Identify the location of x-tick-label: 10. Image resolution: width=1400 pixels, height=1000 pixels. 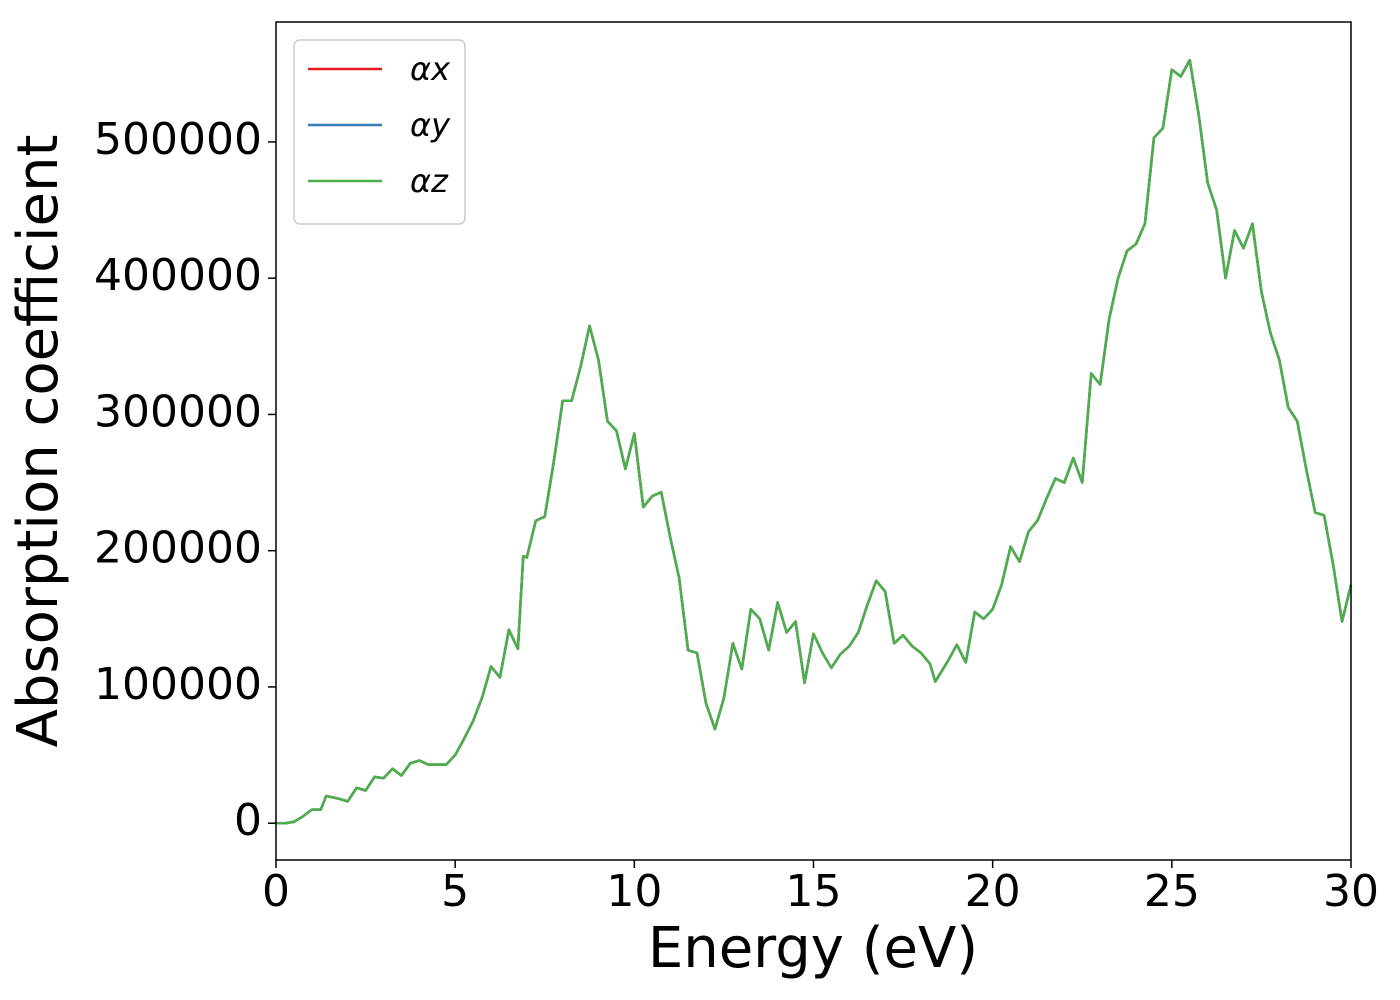
(634, 891).